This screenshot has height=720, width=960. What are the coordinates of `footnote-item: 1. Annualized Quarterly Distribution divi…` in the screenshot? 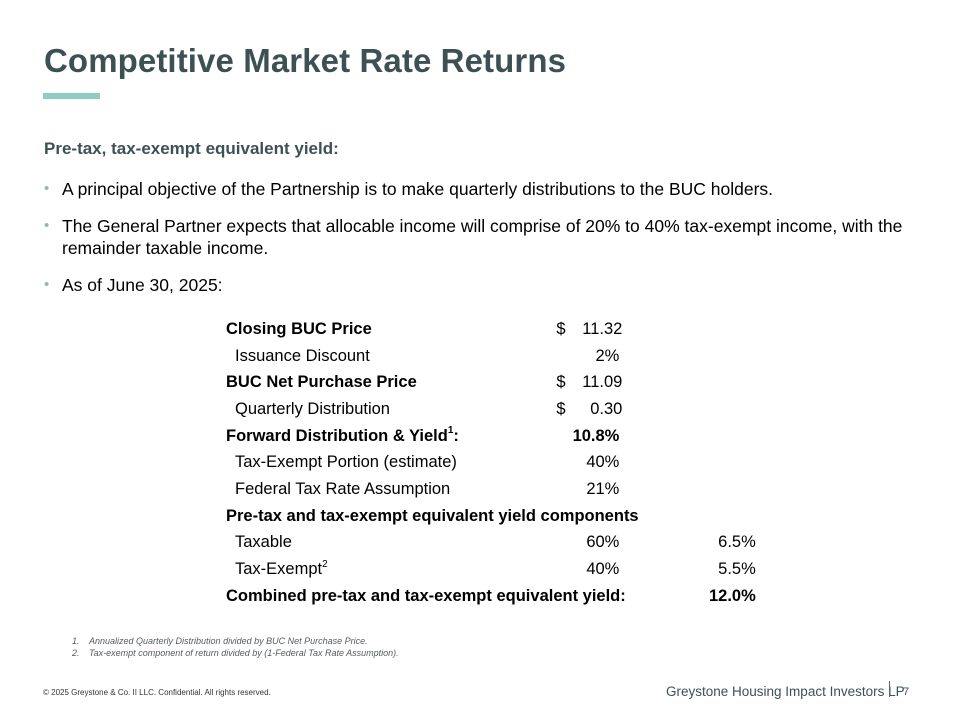 It's located at (235, 641).